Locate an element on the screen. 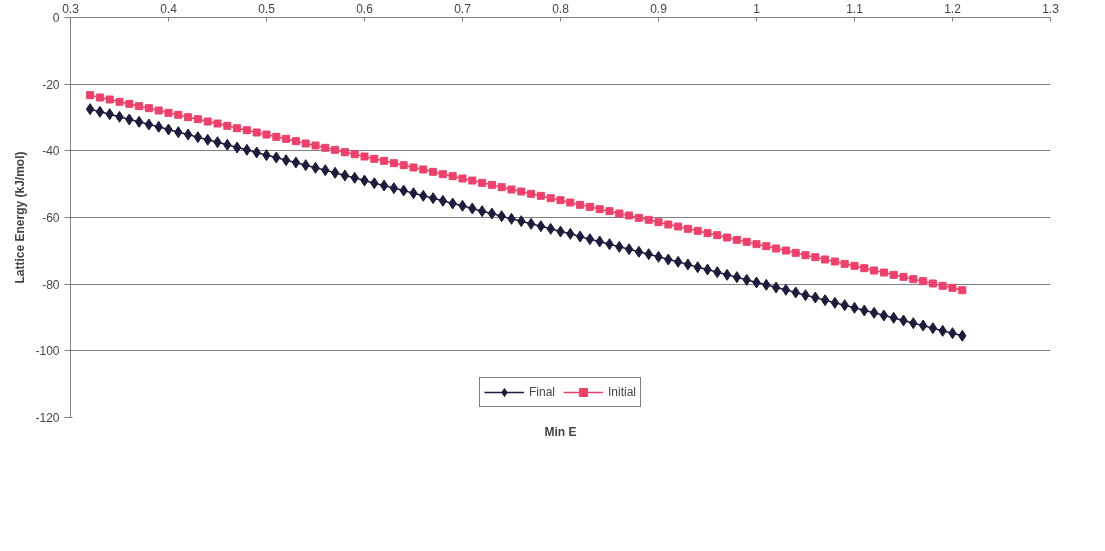  y-tick-label: -60 is located at coordinates (51, 218).